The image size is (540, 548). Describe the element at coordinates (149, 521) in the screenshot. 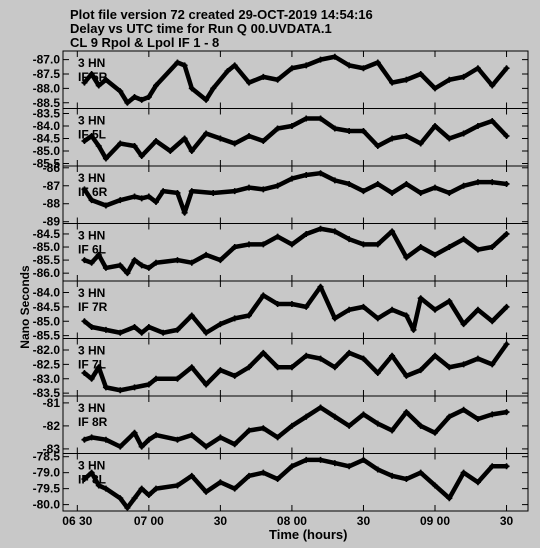

I see `x-tick-label: 07 00` at that location.